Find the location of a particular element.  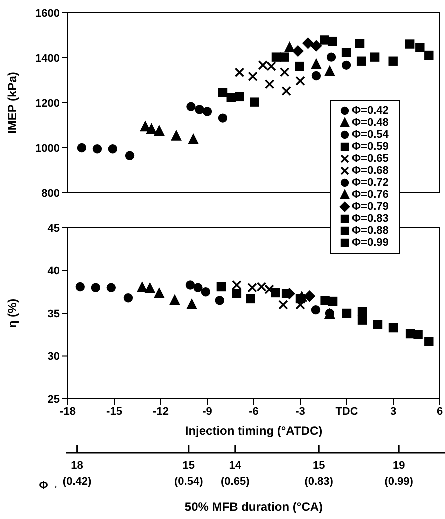

legend-label: Φ=0.54 is located at coordinates (370, 135).